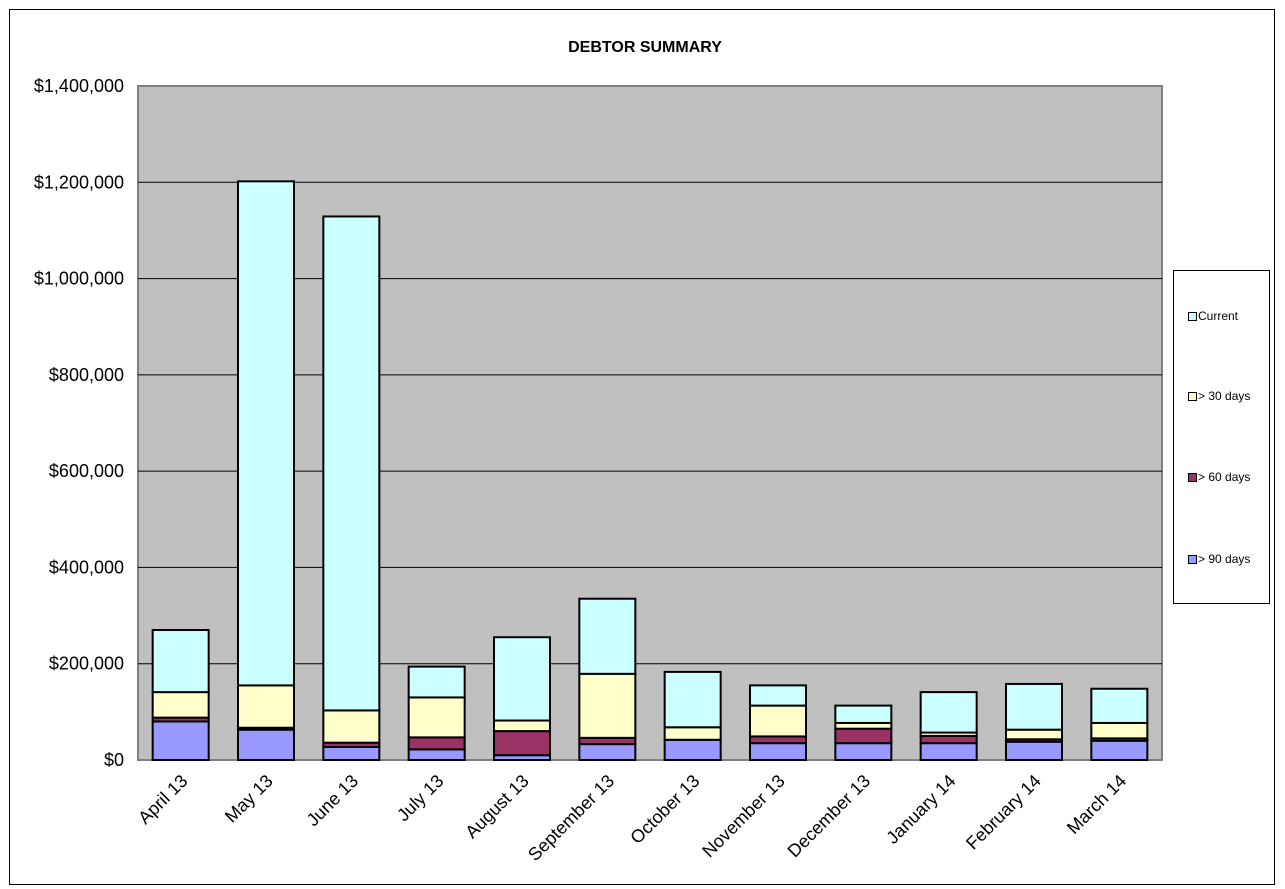 This screenshot has width=1285, height=889. Describe the element at coordinates (1224, 477) in the screenshot. I see `legend-label: > 60 days` at that location.